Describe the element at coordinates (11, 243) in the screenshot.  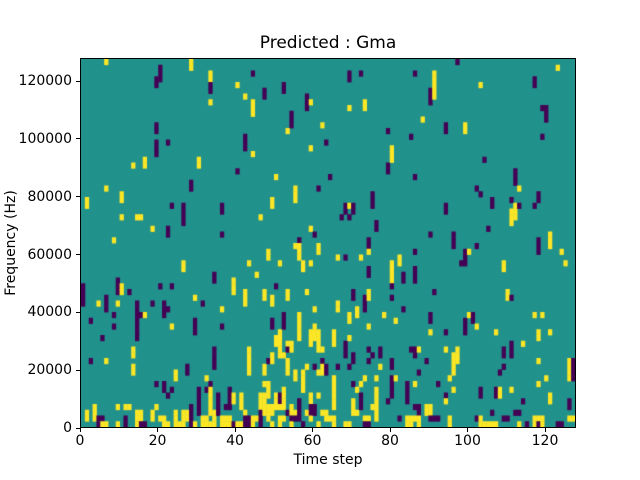
I see `y-axis-label: Frequency (Hz)` at that location.